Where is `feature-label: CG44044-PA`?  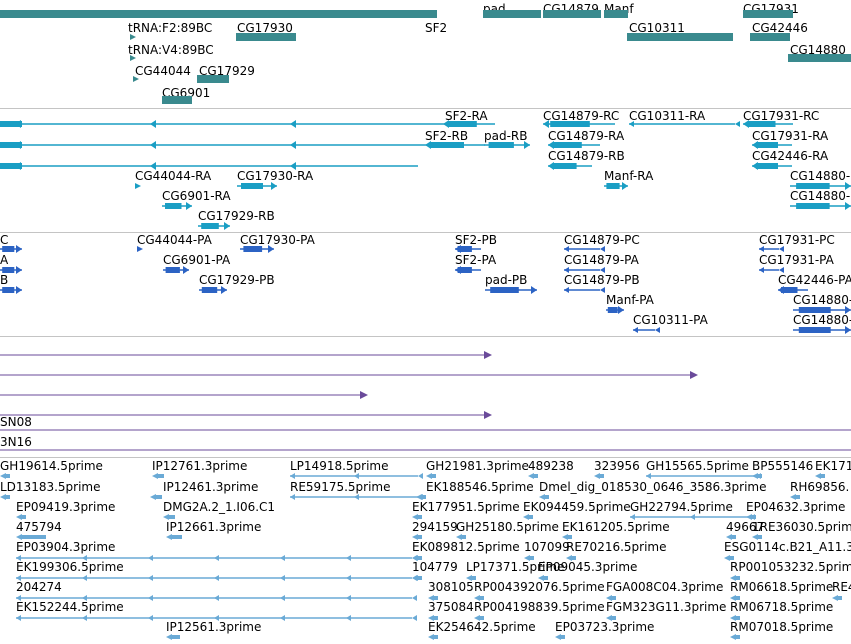 feature-label: CG44044-PA is located at coordinates (174, 240).